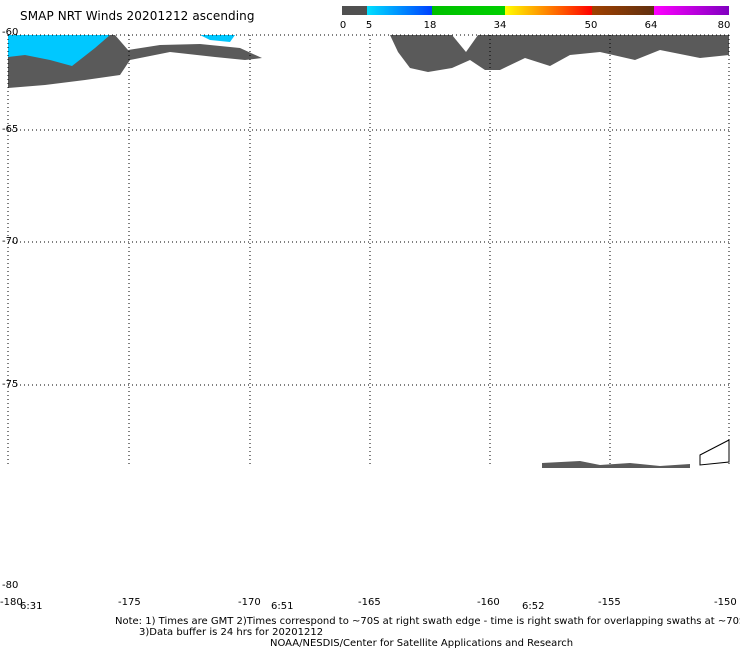 The height and width of the screenshot is (650, 740). Describe the element at coordinates (488, 602) in the screenshot. I see `longitude-label: -160` at that location.